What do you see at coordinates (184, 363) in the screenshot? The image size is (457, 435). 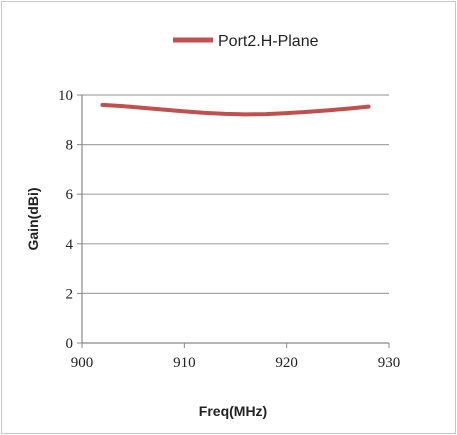 I see `x-tick-label: 910` at bounding box center [184, 363].